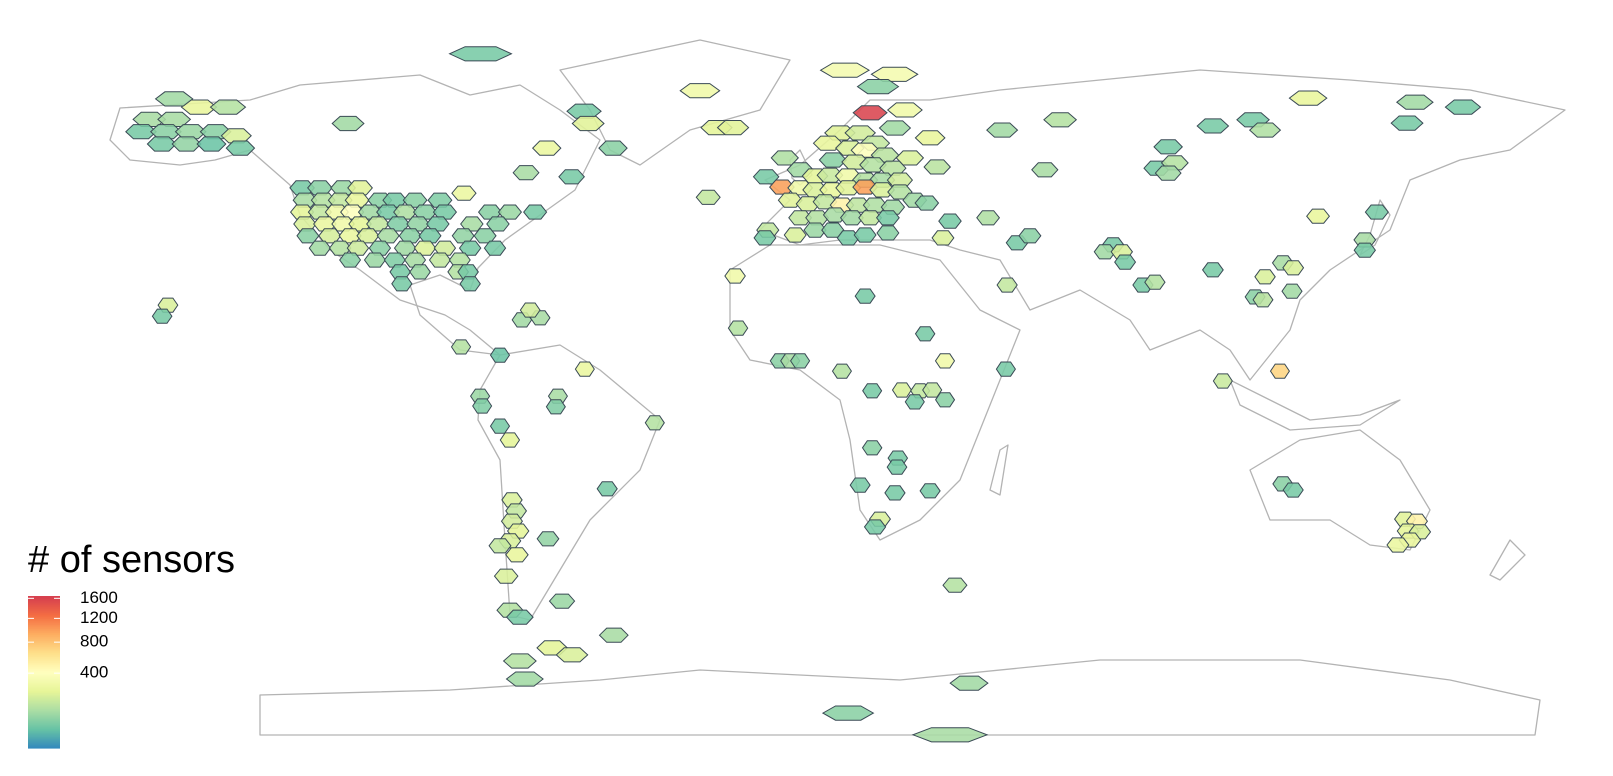  Describe the element at coordinates (99, 617) in the screenshot. I see `legend-tick-label: 1200` at that location.